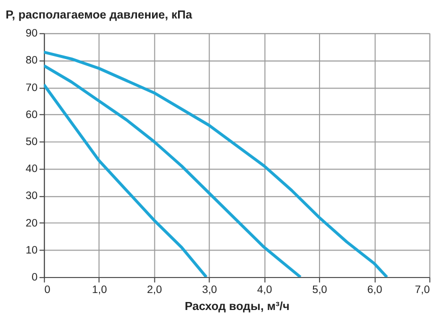 The height and width of the screenshot is (330, 442). I want to click on x-tick-label: 7,0, so click(422, 290).